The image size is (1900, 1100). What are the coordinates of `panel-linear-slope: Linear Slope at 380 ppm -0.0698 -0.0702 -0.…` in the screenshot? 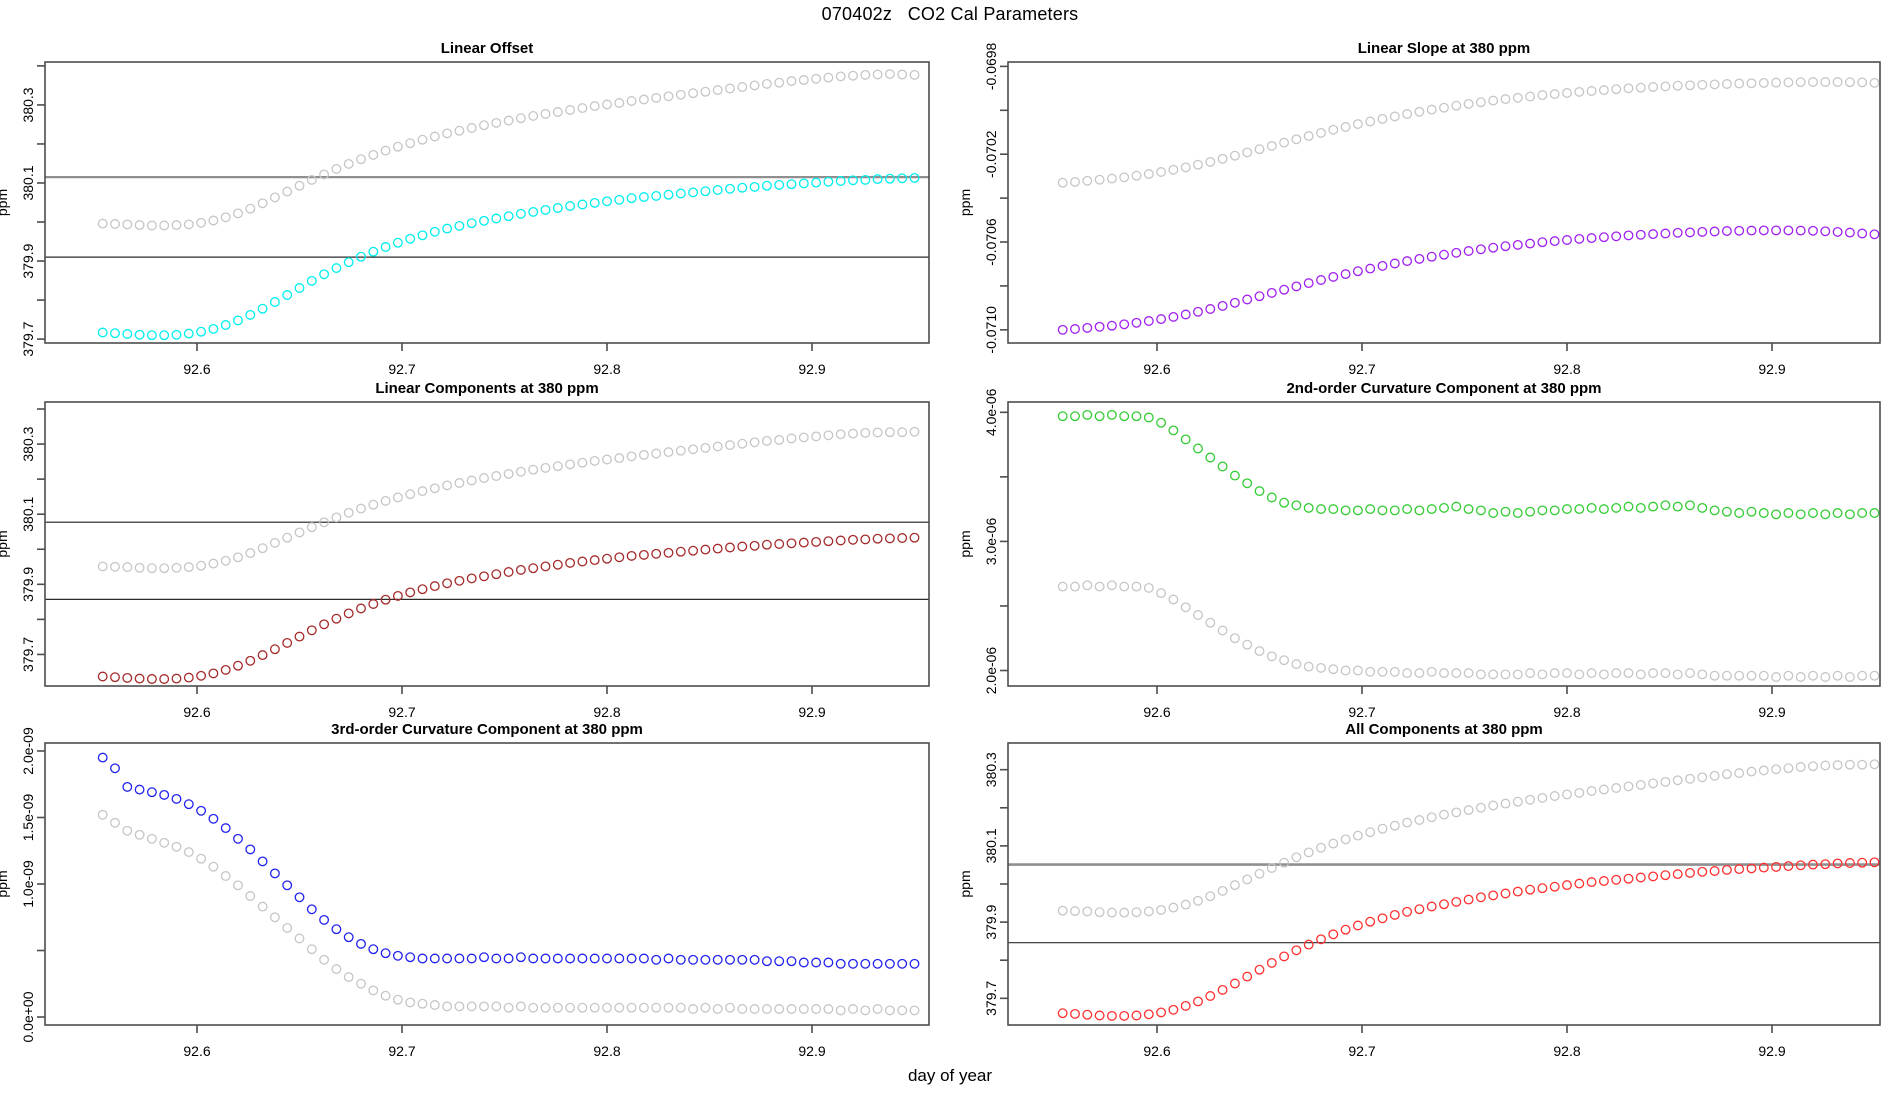 It's located at (1419, 208).